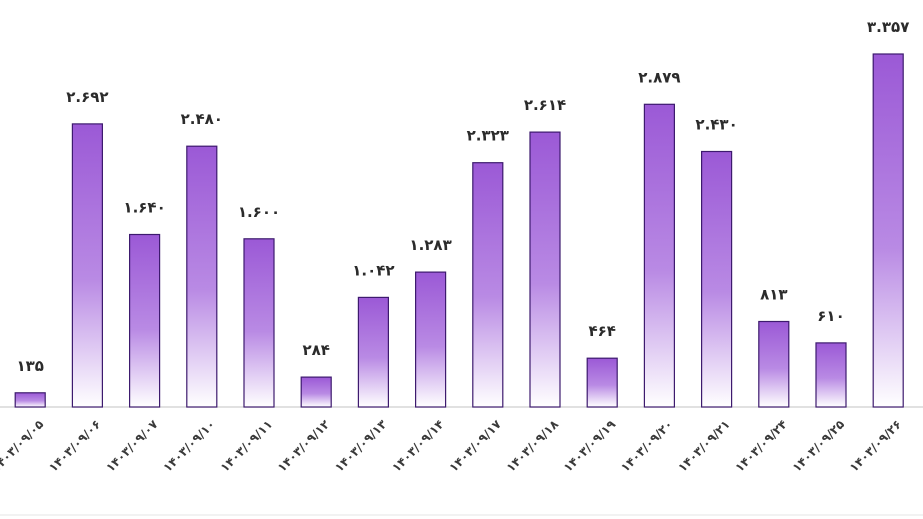 Image resolution: width=923 pixels, height=519 pixels. I want to click on x-tick-label-14: ۱۴۰۳/۰۹/۲۴, so click(761, 446).